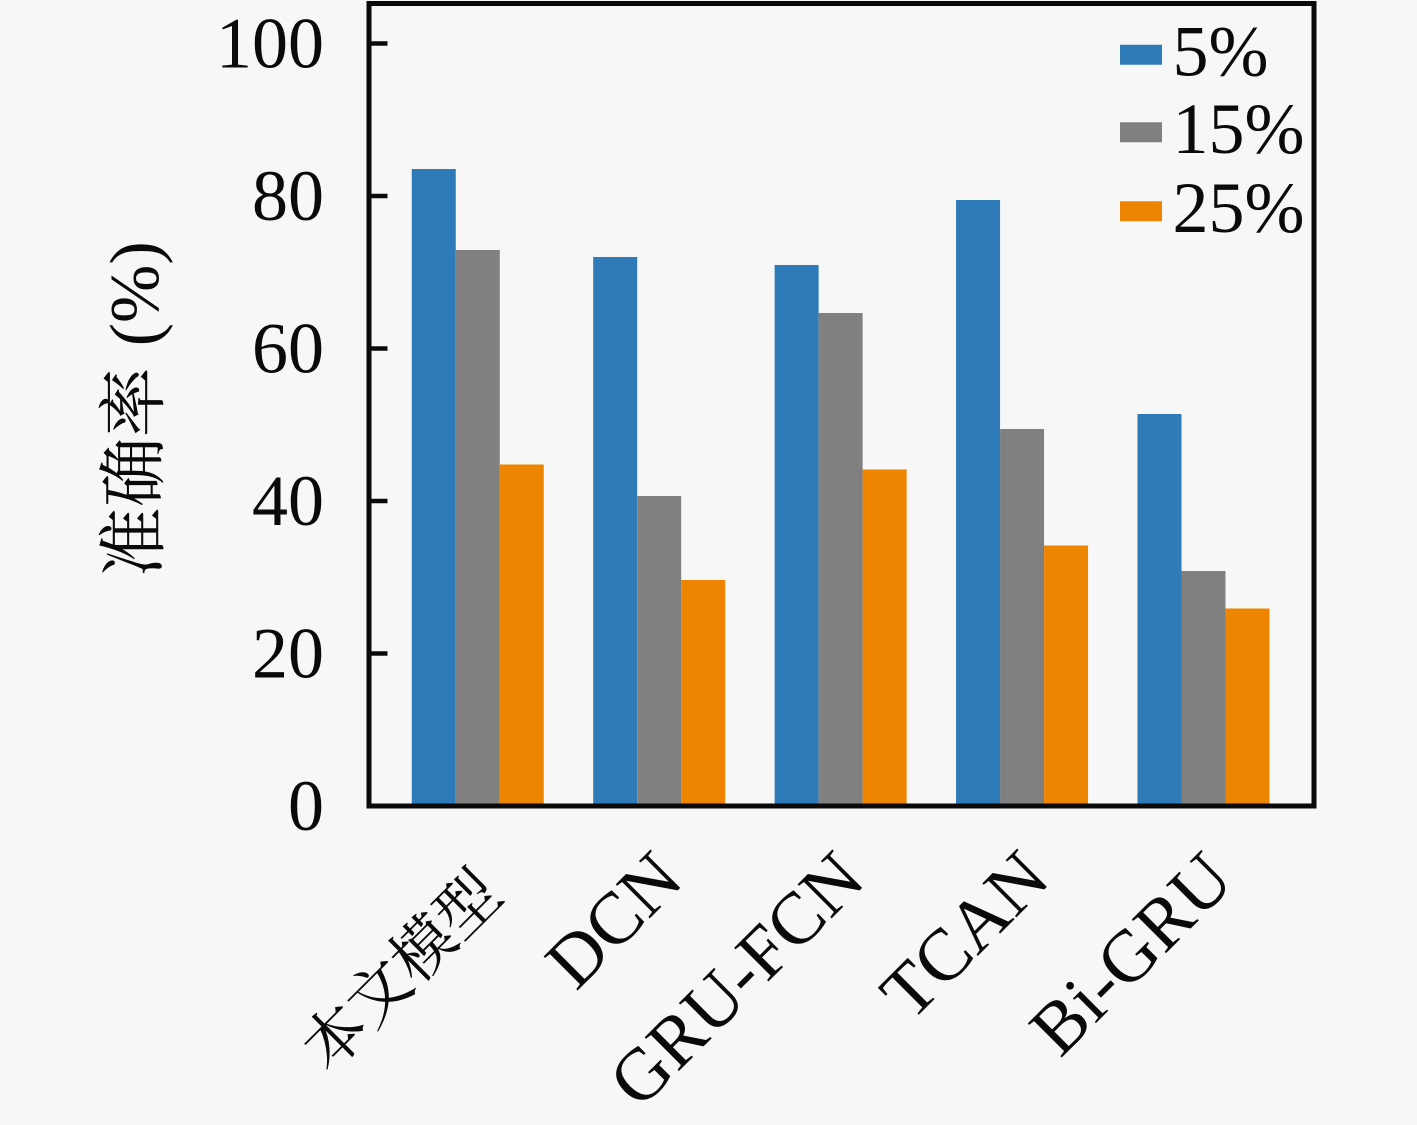 This screenshot has width=1417, height=1125. I want to click on svg-text: 25%, so click(1239, 208).